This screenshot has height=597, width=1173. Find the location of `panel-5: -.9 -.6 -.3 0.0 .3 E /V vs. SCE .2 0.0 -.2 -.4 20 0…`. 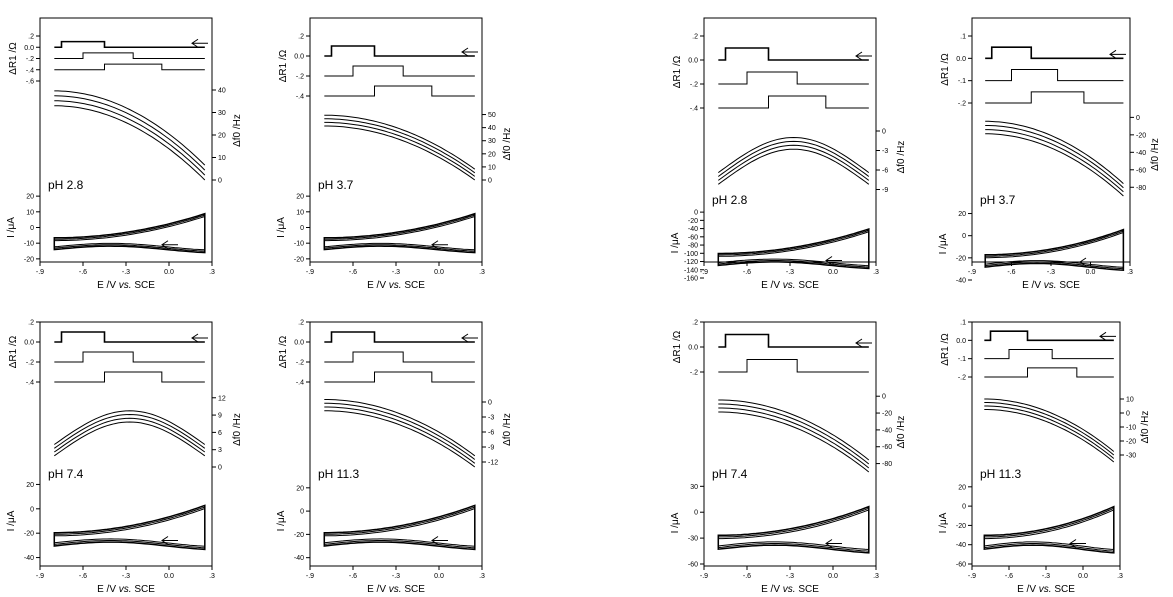

panel-5: -.9 -.6 -.3 0.0 .3 E /V vs. SCE .2 0.0 -.2 -.4 20 0… is located at coordinates (124, 458).